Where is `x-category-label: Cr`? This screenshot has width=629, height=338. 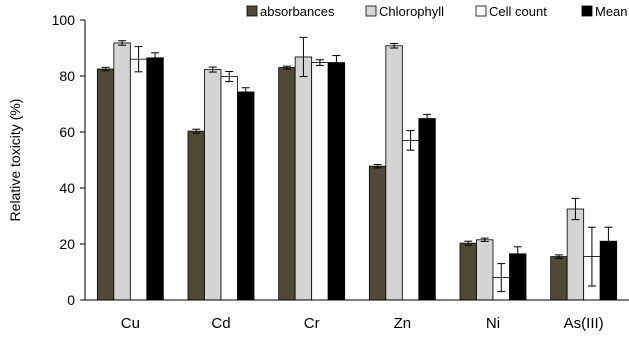
x-category-label: Cr is located at coordinates (312, 323).